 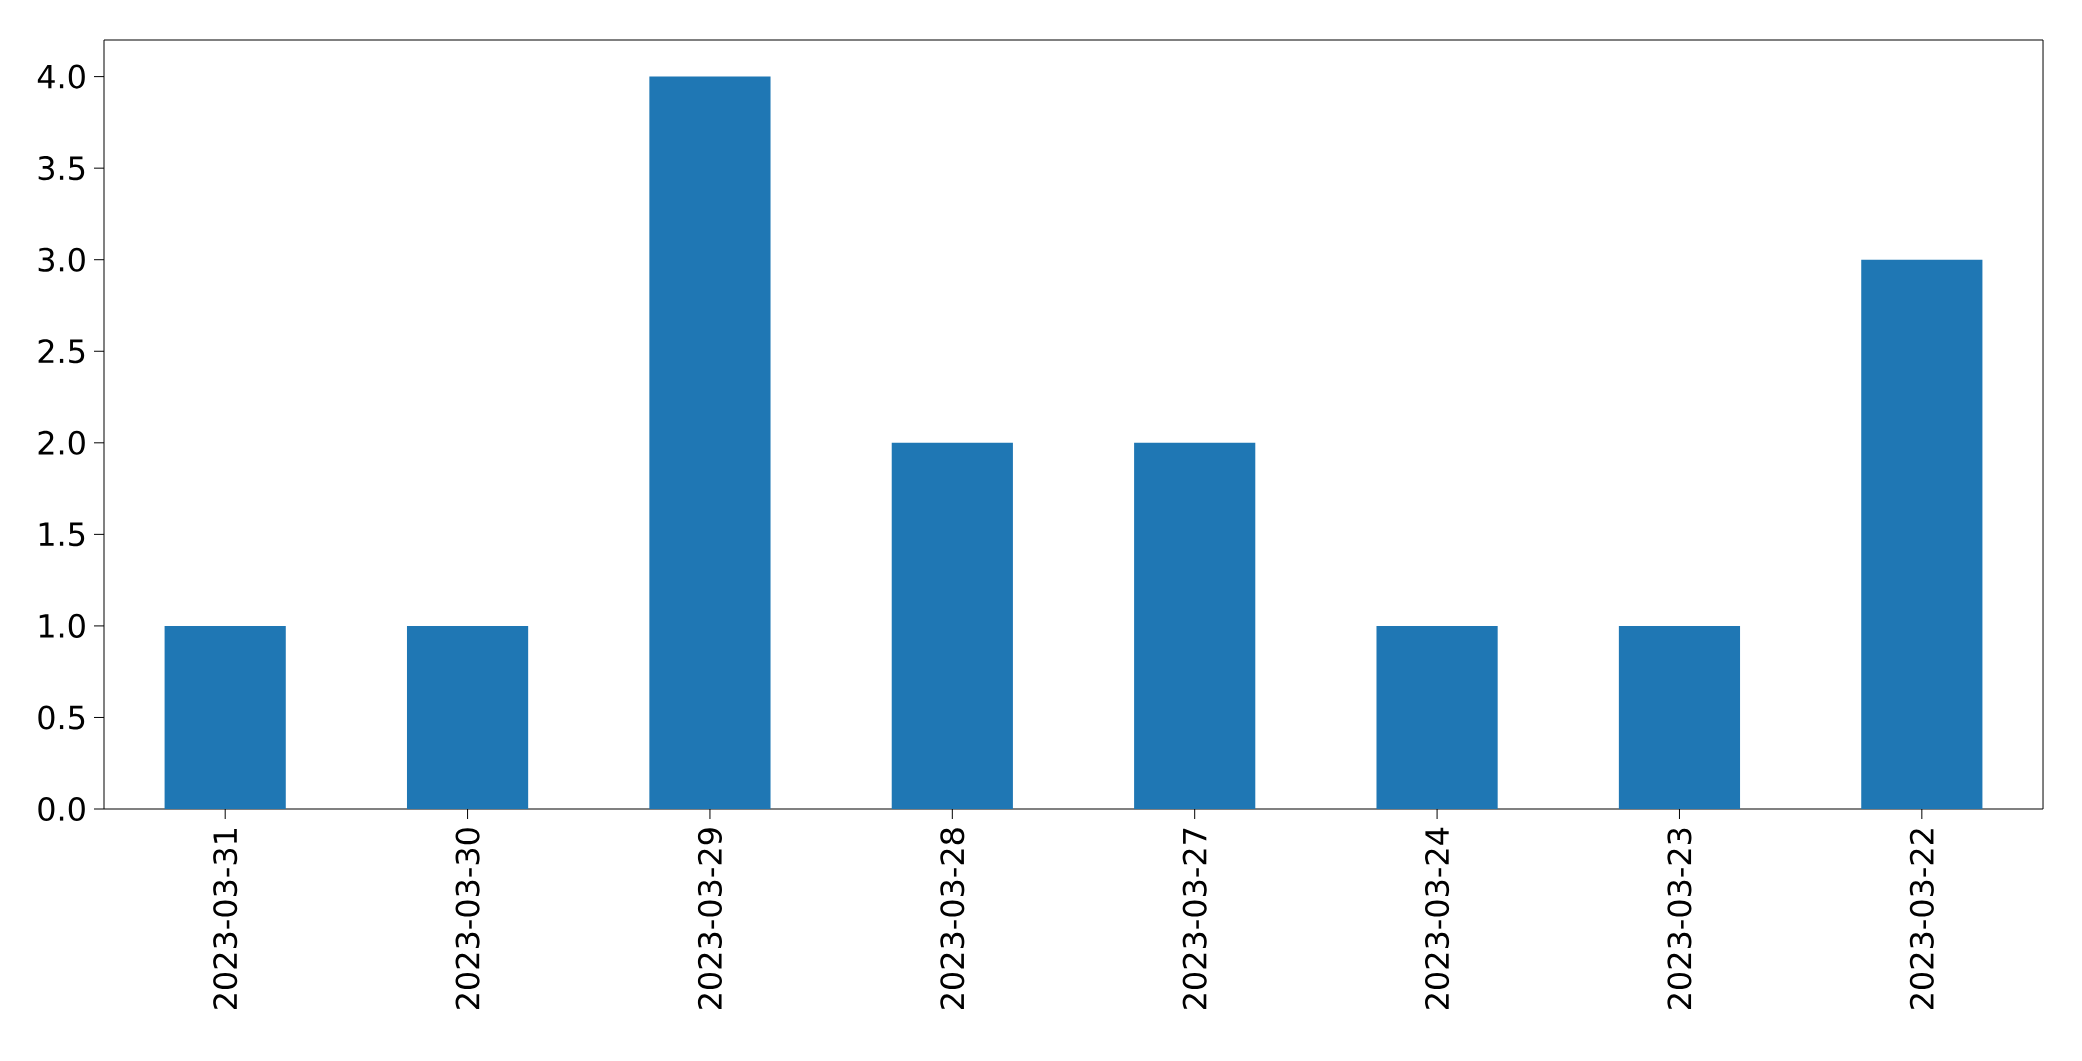 What do you see at coordinates (1437, 918) in the screenshot?
I see `x-tick-label: 2023-03-24` at bounding box center [1437, 918].